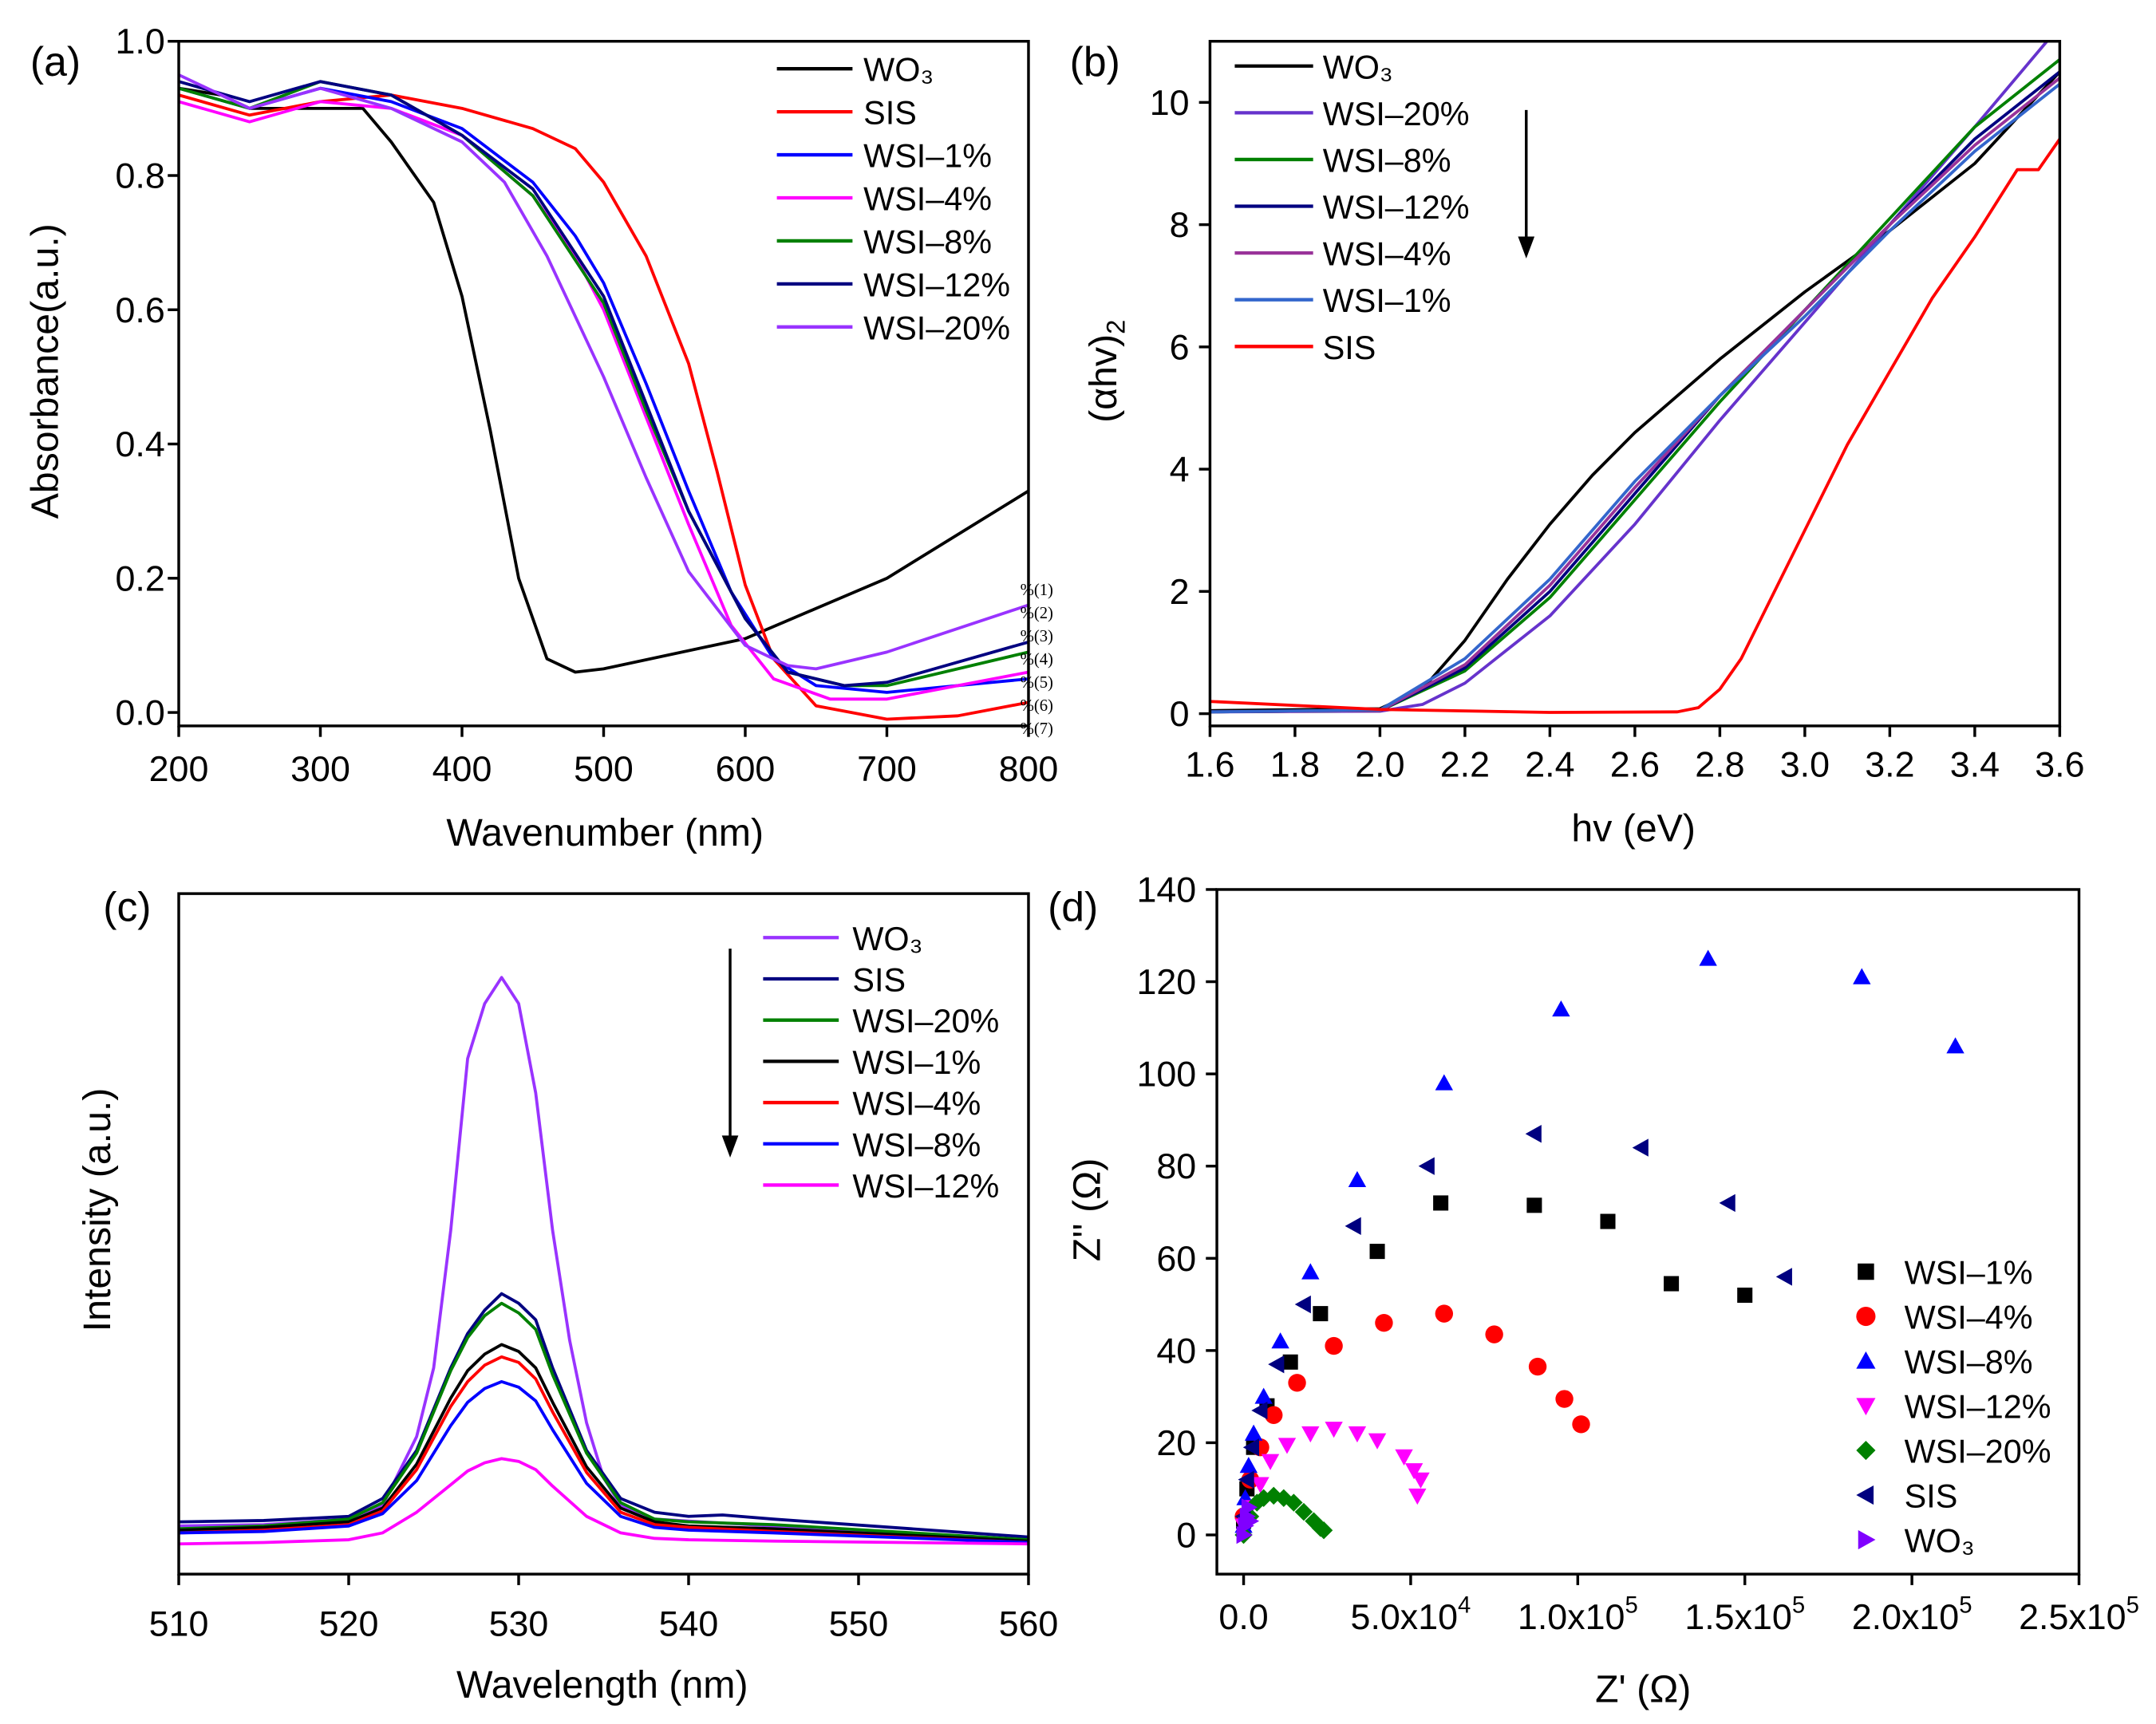 The width and height of the screenshot is (2156, 1724). What do you see at coordinates (1176, 1166) in the screenshot?
I see `y-tick-label: 80` at bounding box center [1176, 1166].